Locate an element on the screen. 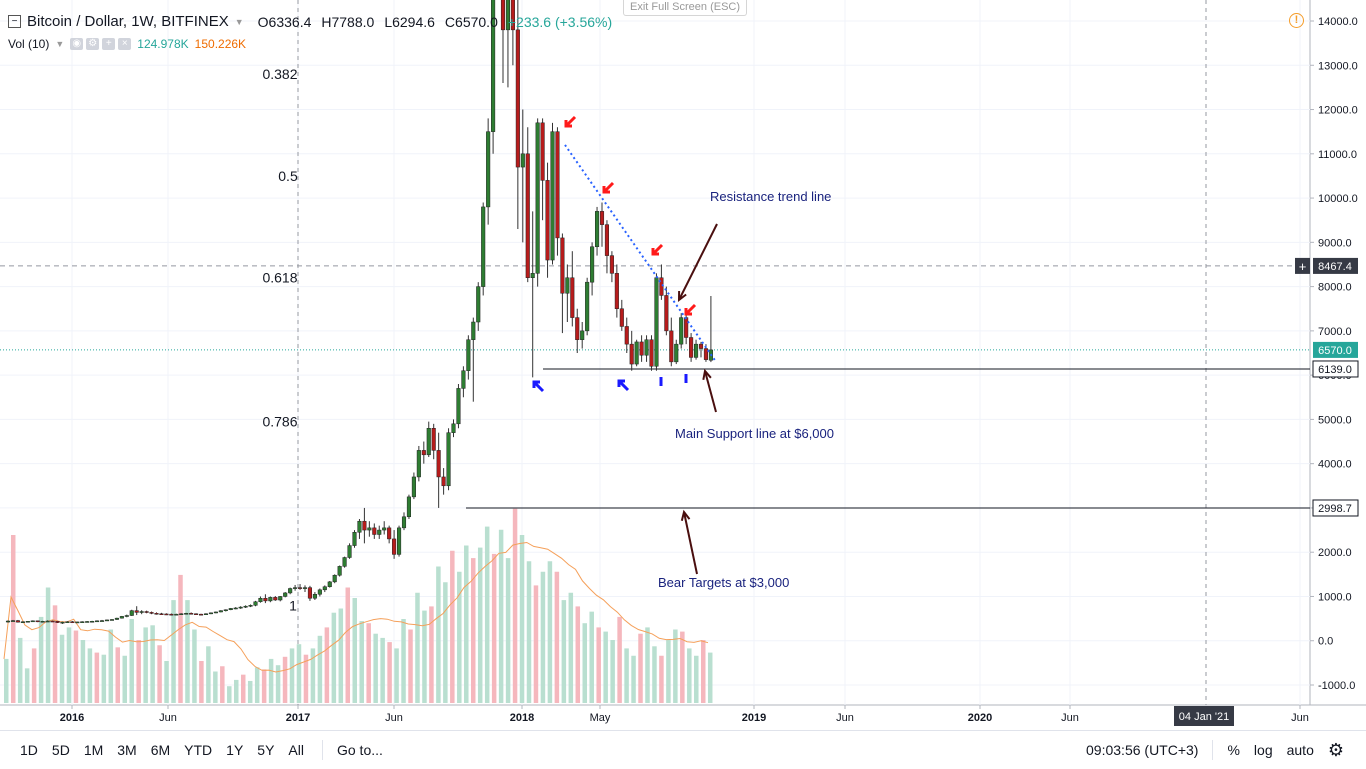 This screenshot has width=1366, height=769. timeframe-3m: 3M is located at coordinates (127, 750).